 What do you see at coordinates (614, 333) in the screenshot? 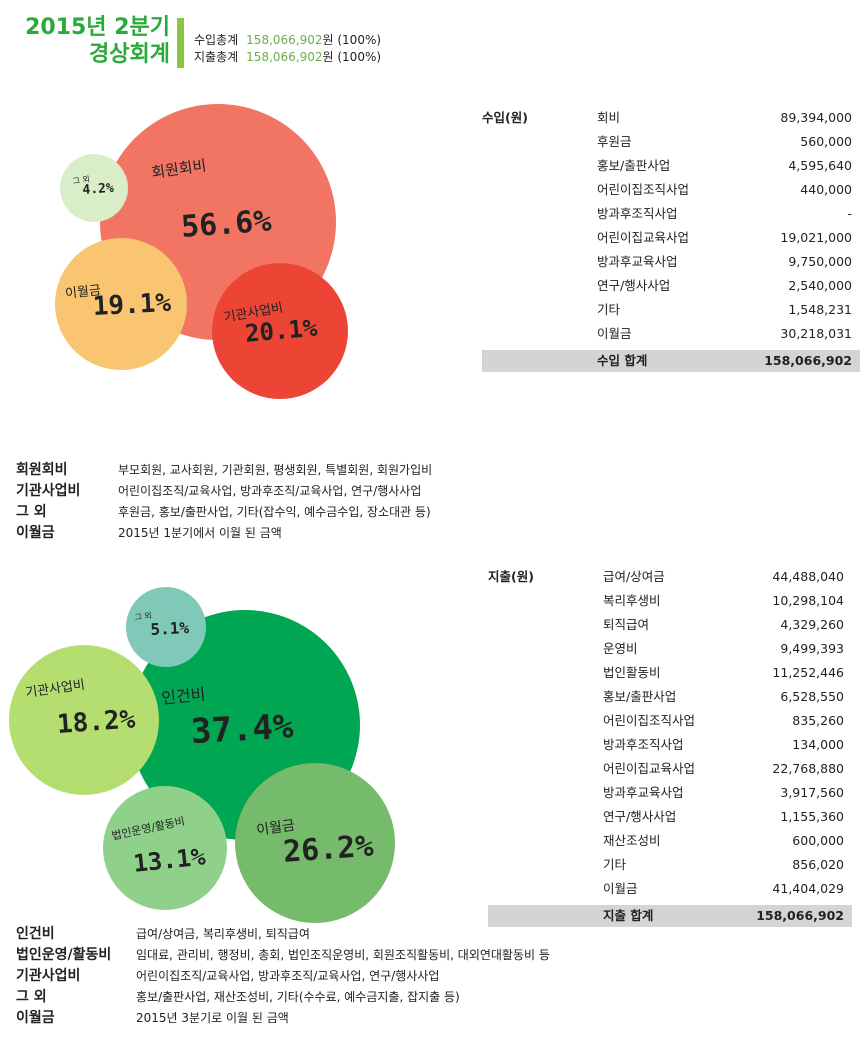
I see `row-label: 이월금` at bounding box center [614, 333].